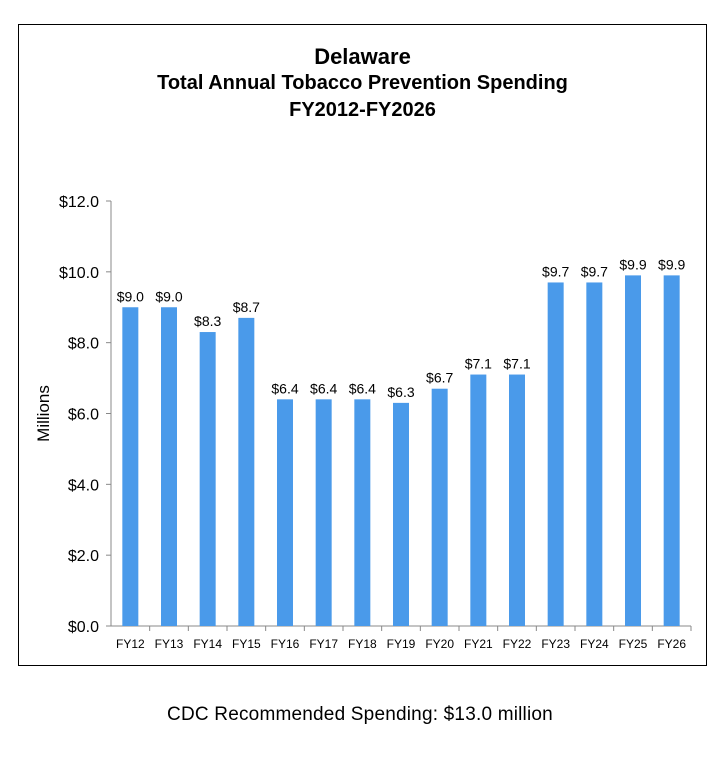 The height and width of the screenshot is (759, 720). Describe the element at coordinates (323, 512) in the screenshot. I see `bar-fy17` at that location.